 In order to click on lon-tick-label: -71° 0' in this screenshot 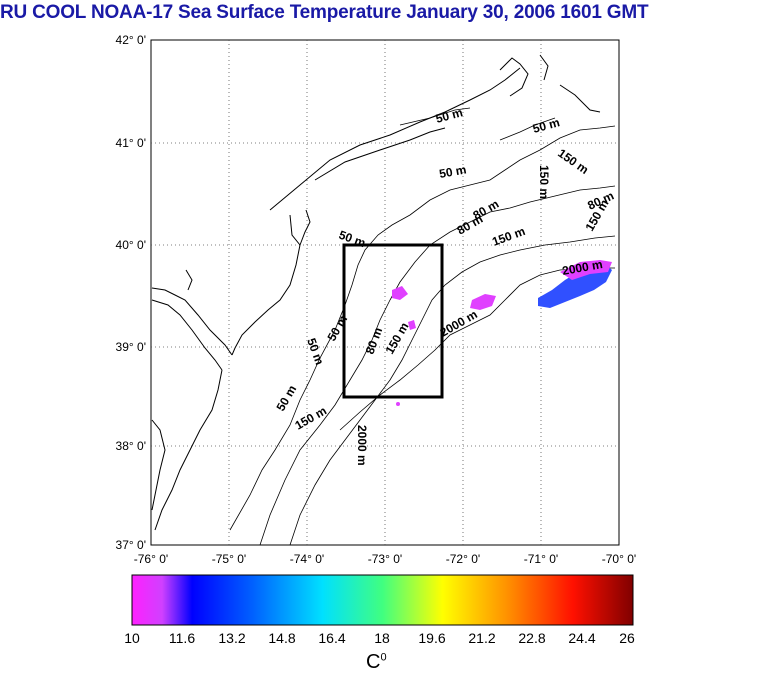, I will do `click(541, 559)`.